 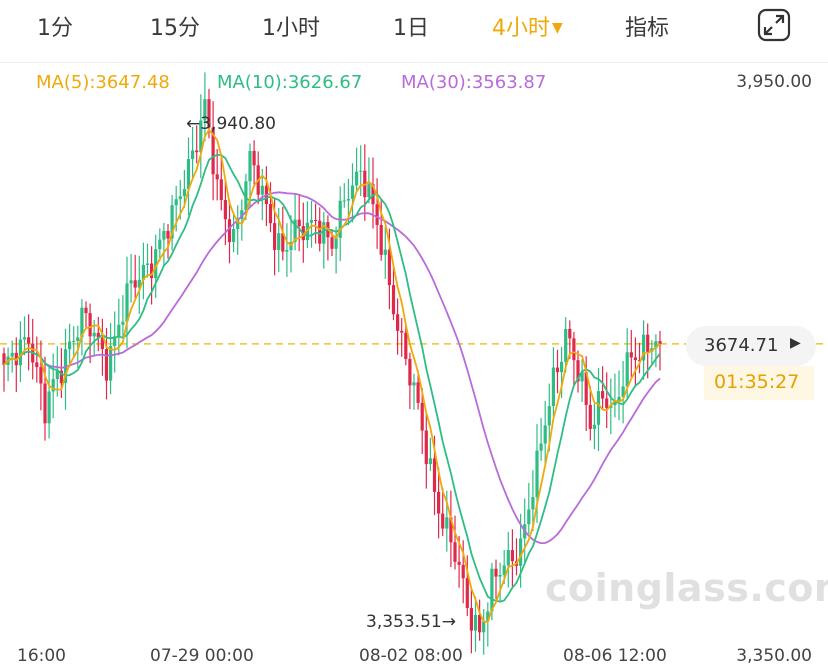 What do you see at coordinates (751, 346) in the screenshot?
I see `last-price-tag: 3674.71 ▶` at bounding box center [751, 346].